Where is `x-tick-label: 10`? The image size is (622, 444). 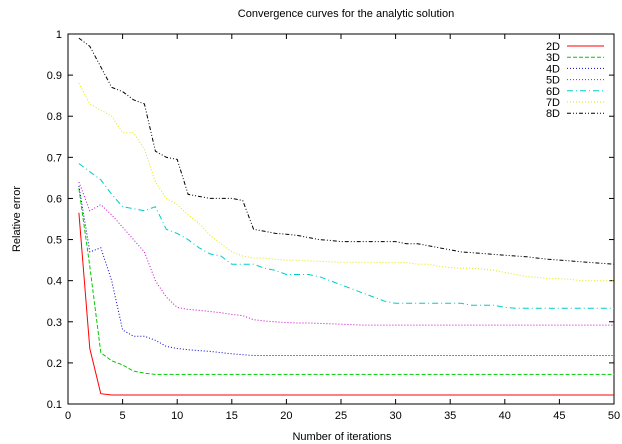
x-tick-label: 10 is located at coordinates (177, 416).